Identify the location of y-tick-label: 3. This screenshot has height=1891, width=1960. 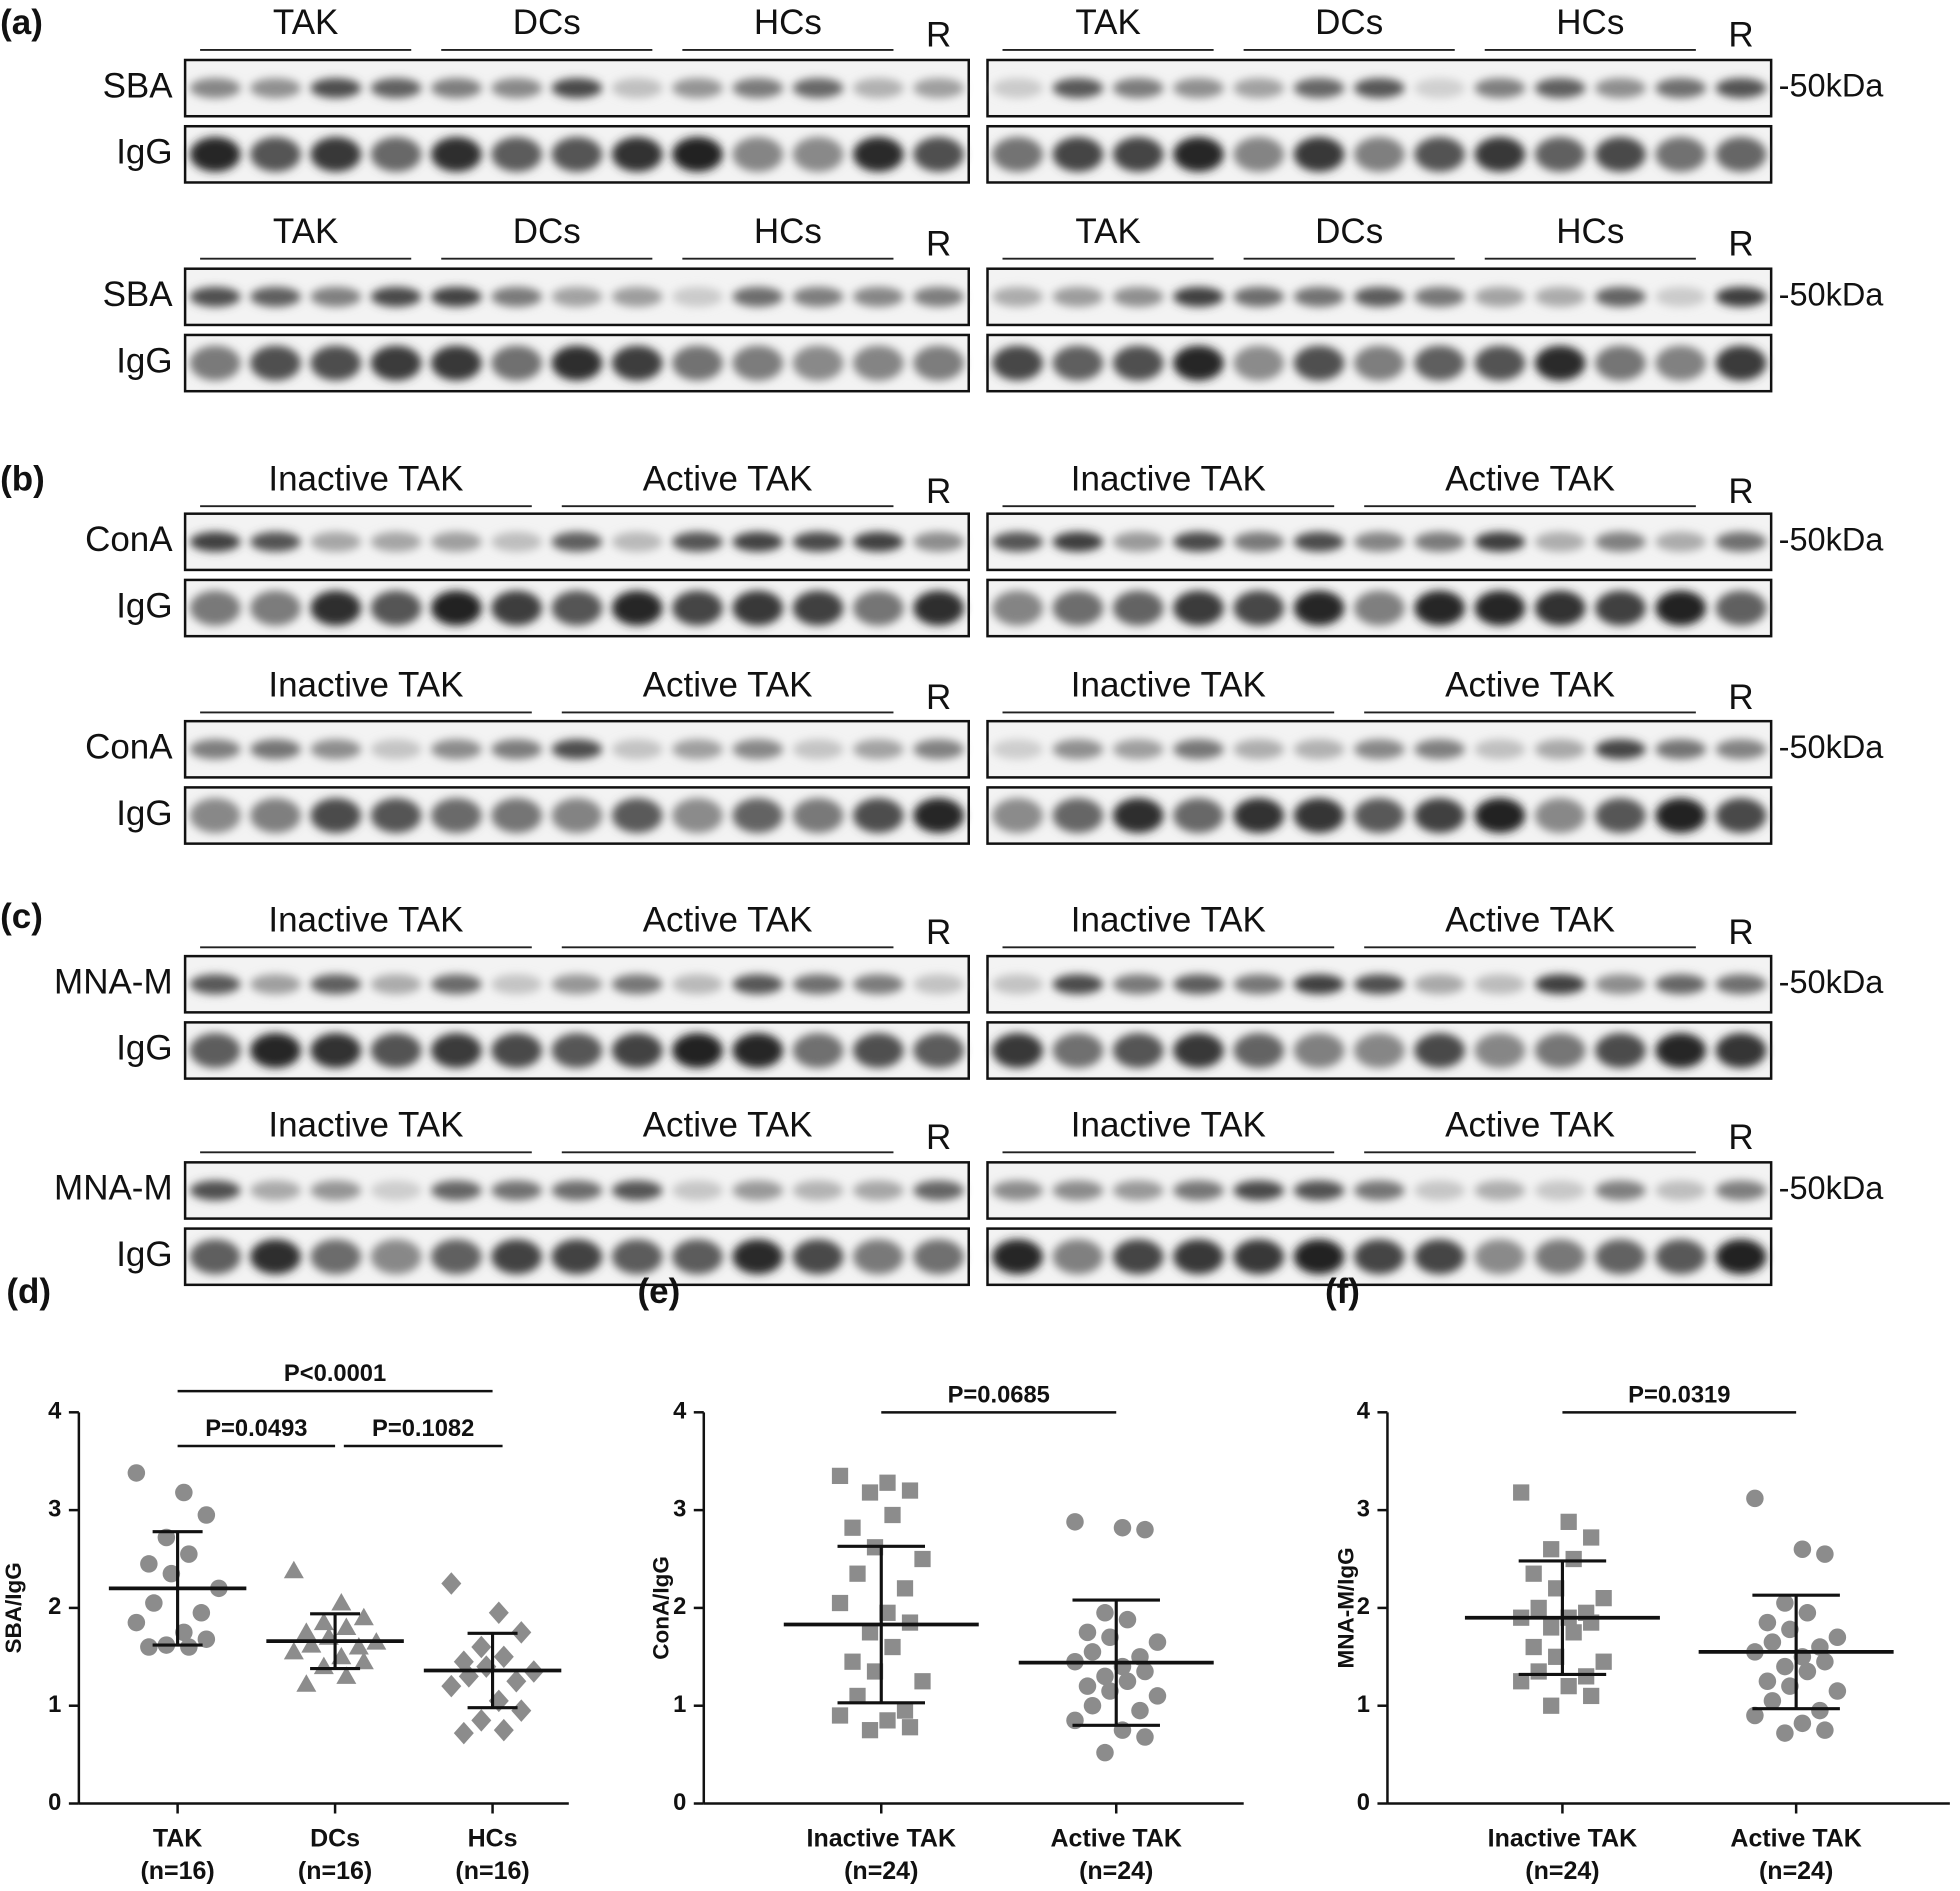
(1363, 1509).